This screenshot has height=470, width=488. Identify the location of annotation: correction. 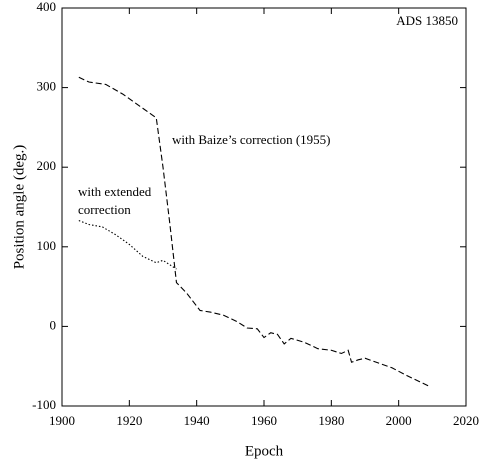
(104, 209).